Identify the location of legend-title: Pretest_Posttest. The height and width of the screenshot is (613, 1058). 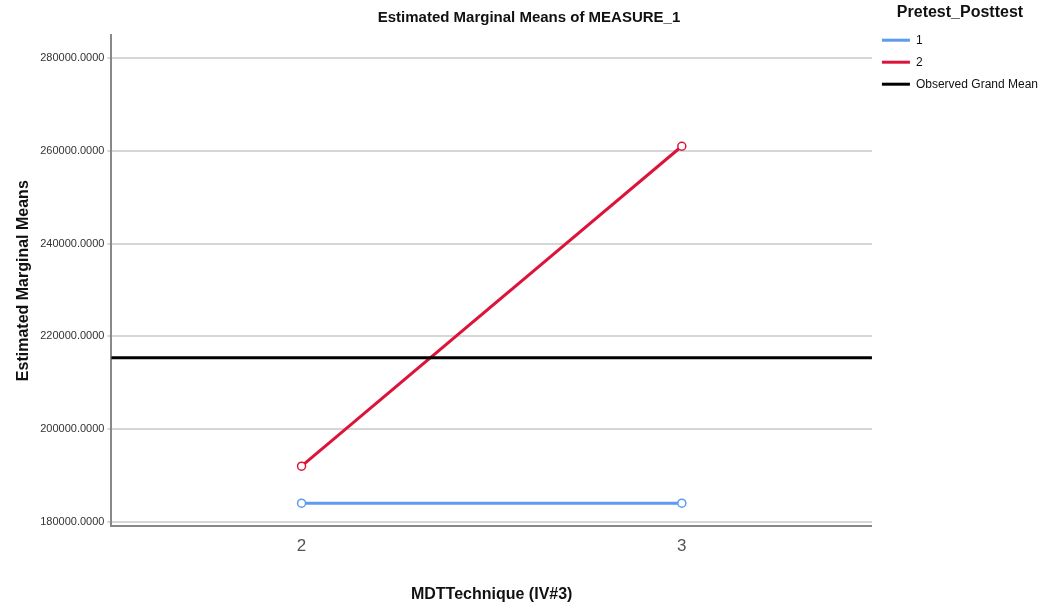
(960, 12).